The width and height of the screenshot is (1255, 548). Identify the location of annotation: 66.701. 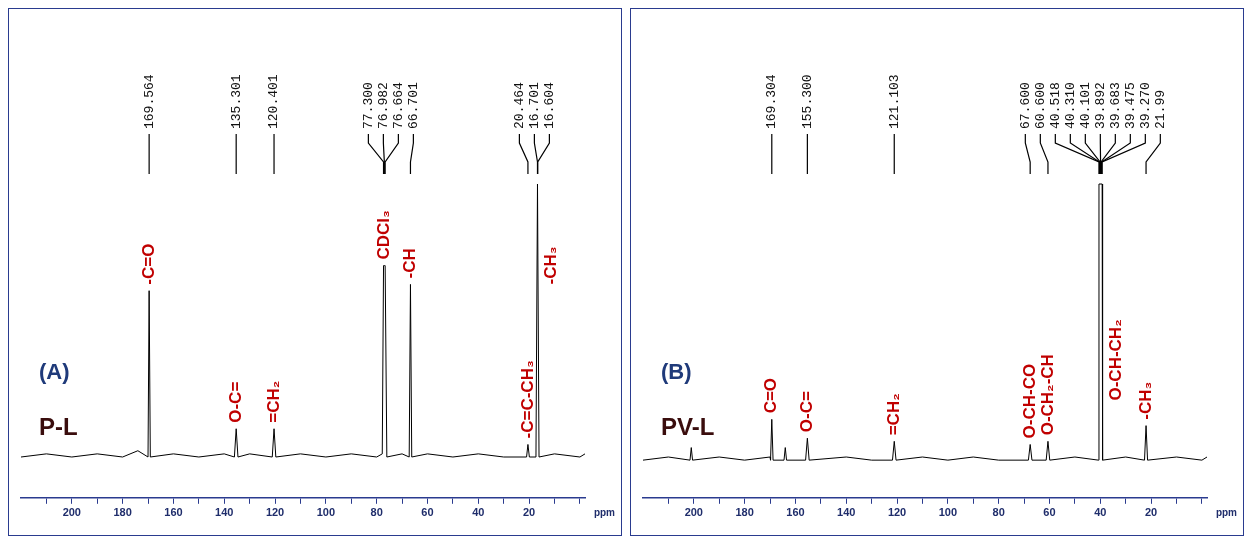
(413, 105).